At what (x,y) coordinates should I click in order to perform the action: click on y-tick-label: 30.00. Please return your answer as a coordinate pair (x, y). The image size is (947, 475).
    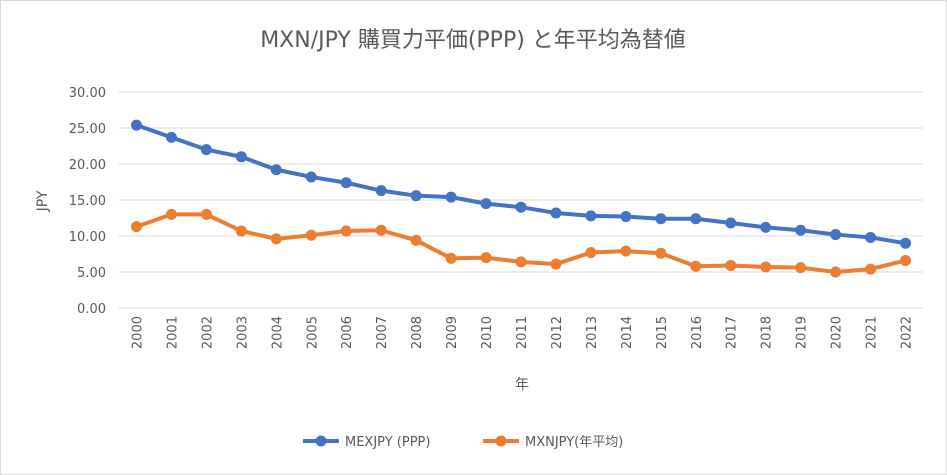
    Looking at the image, I should click on (87, 93).